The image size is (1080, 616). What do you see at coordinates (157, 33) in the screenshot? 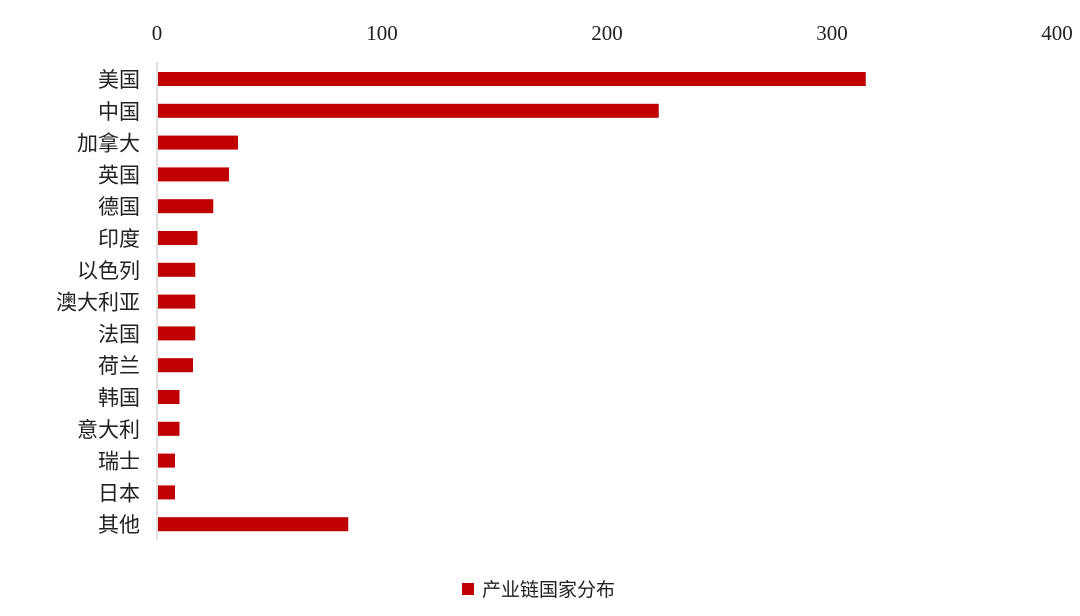
I see `x-tick-label: 0` at bounding box center [157, 33].